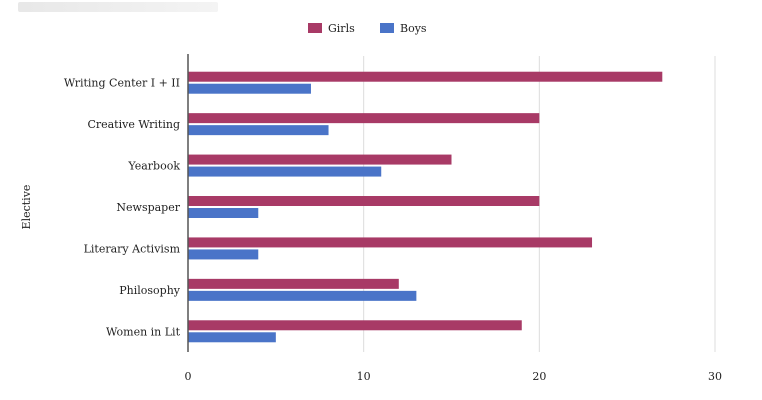  I want to click on legend-label-boys: Boys, so click(413, 28).